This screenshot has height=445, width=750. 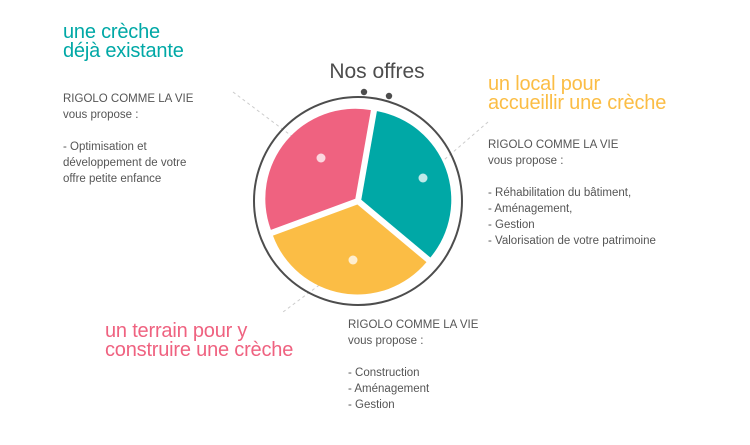 I want to click on offer-existing-title-line-2: déjà existante, so click(x=123, y=51).